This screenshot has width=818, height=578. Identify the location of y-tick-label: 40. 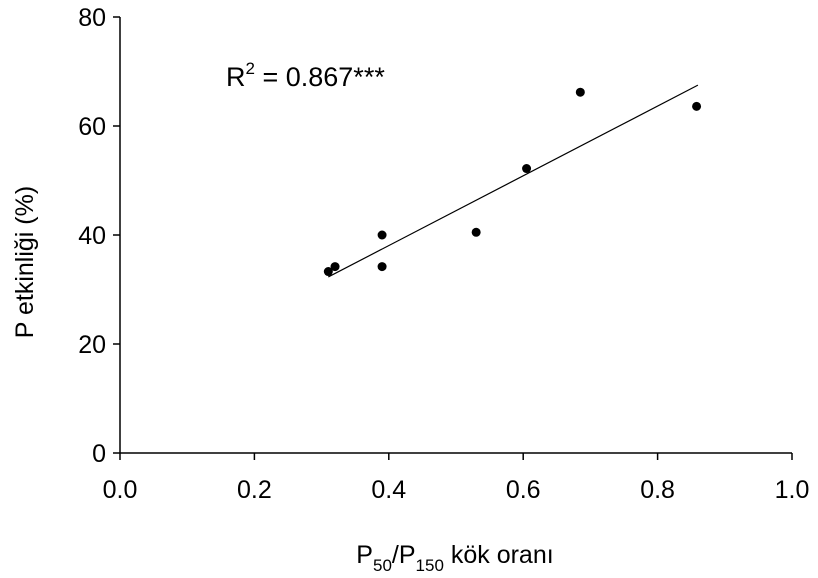
(92, 236).